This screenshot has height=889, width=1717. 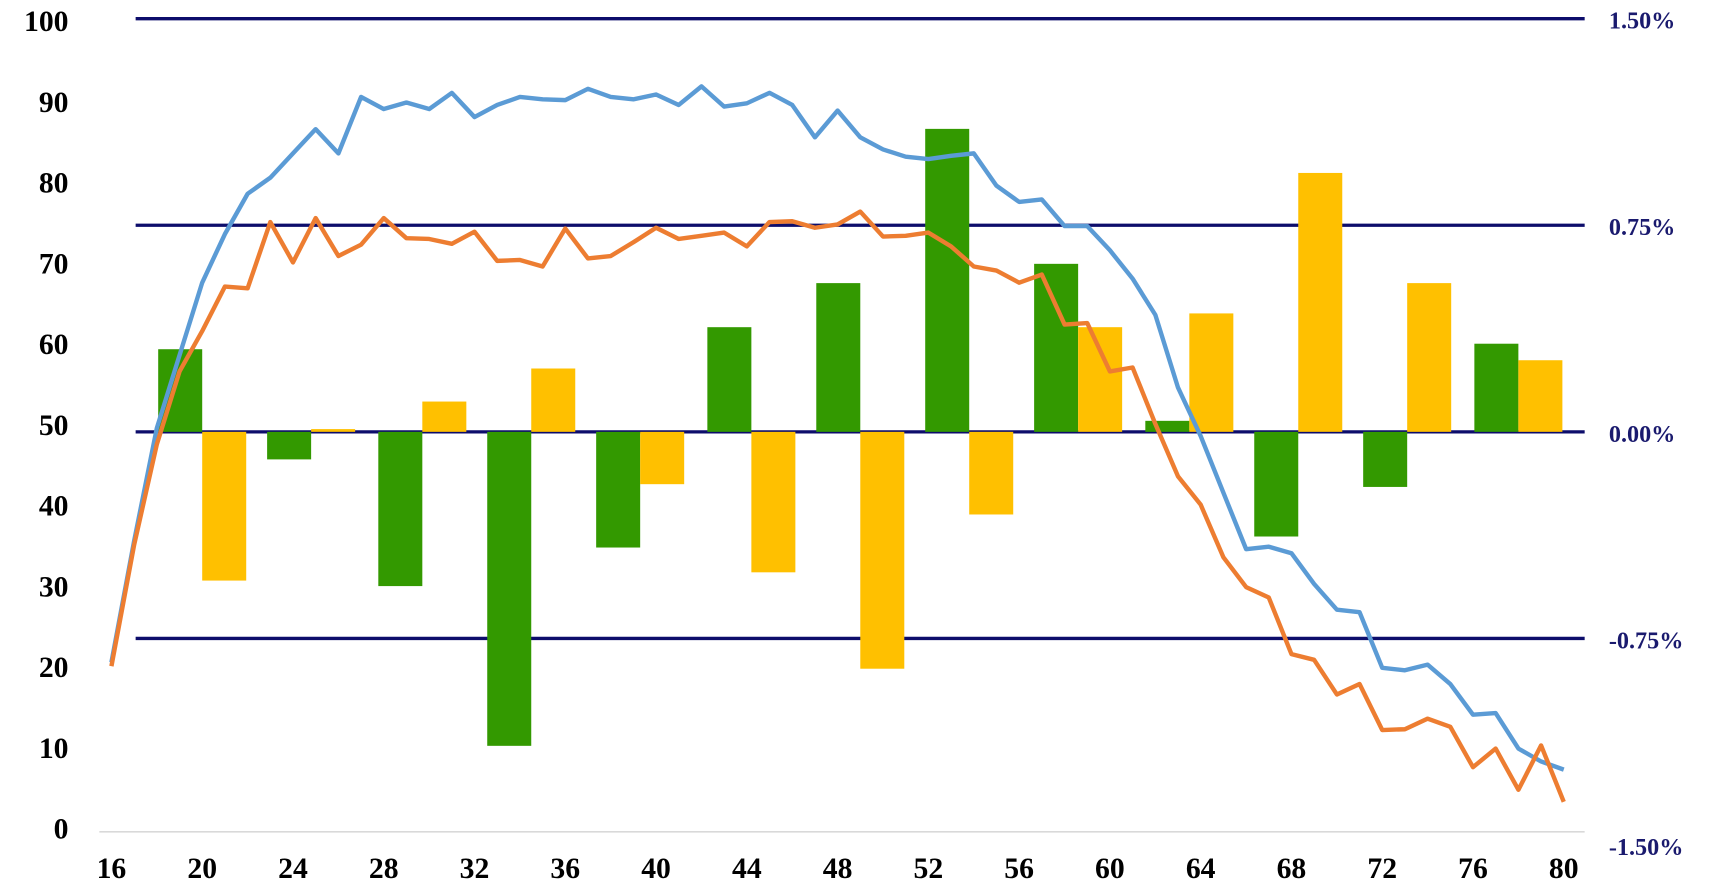 I want to click on x-tick-label: 76, so click(x=1473, y=869).